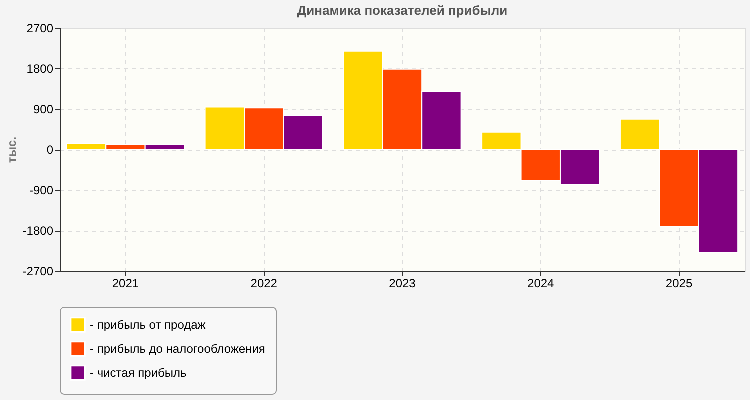 Image resolution: width=750 pixels, height=400 pixels. What do you see at coordinates (41, 191) in the screenshot?
I see `y-tick-label: -900` at bounding box center [41, 191].